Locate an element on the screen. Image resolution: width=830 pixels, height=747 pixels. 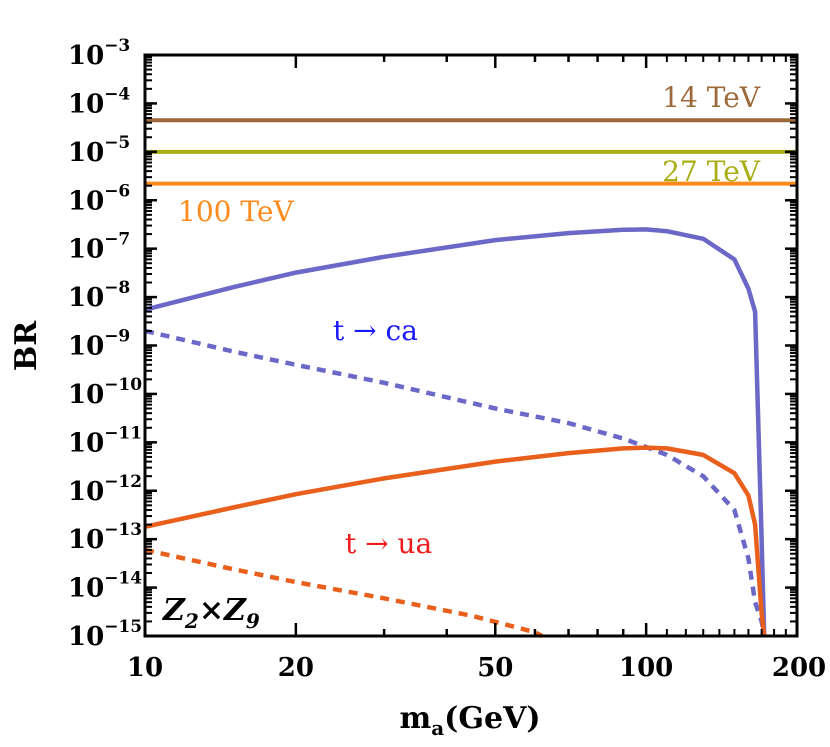
x-axis-title: ma(GeV) is located at coordinates (469, 720).